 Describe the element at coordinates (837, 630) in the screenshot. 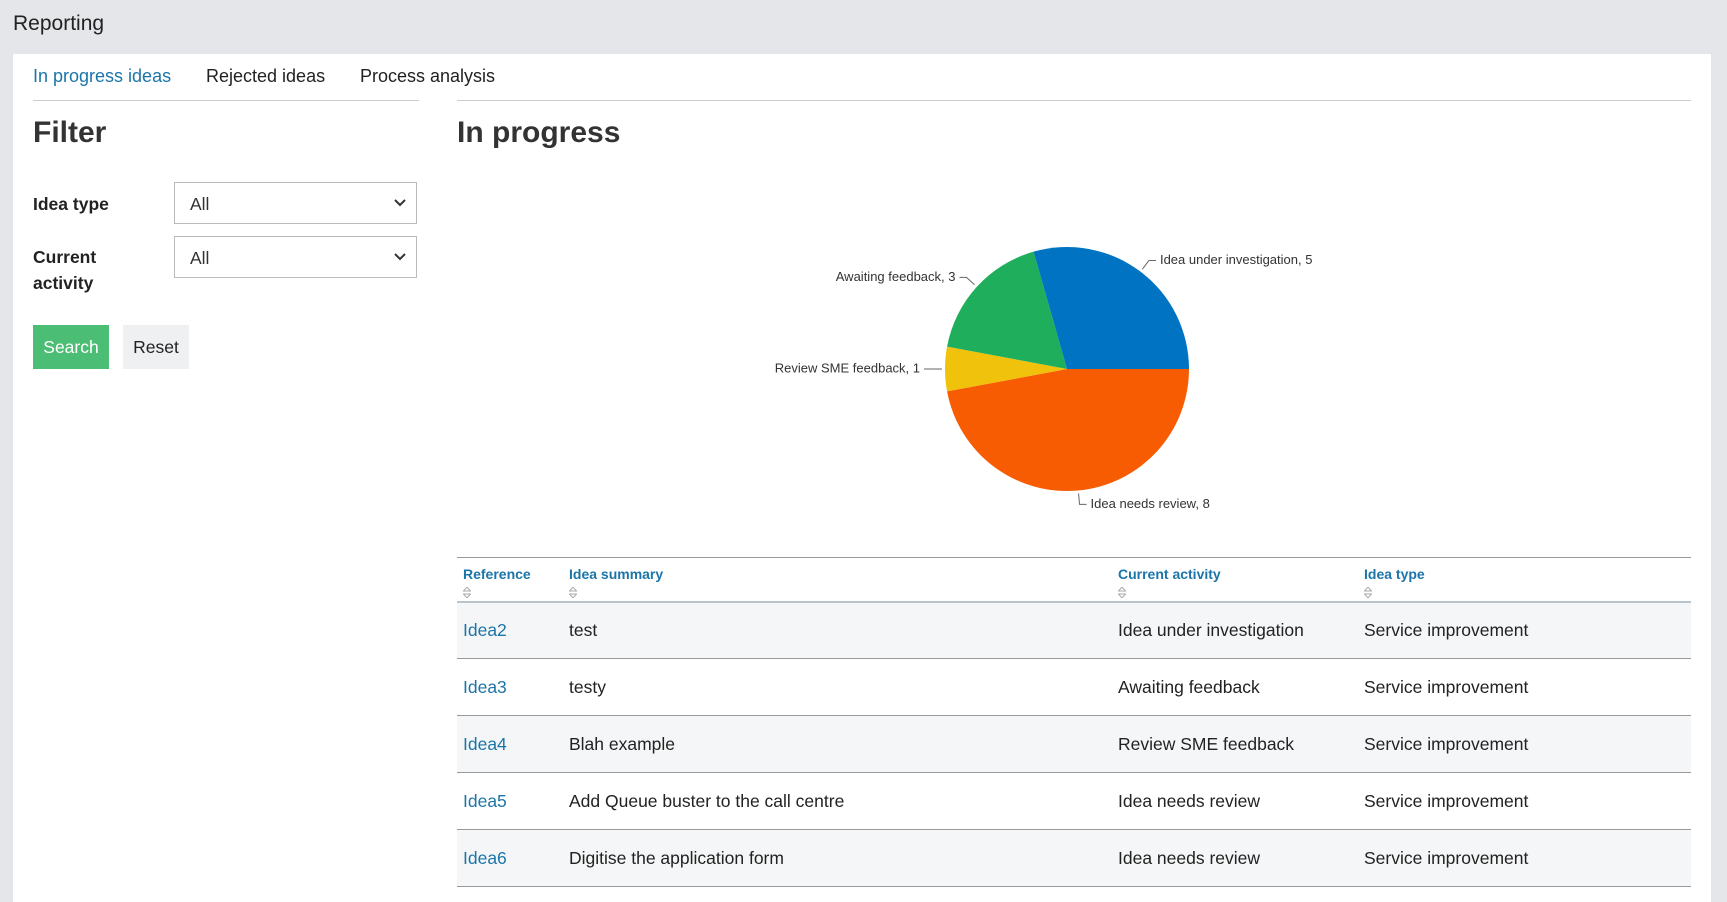

I see `table-cell: test` at that location.